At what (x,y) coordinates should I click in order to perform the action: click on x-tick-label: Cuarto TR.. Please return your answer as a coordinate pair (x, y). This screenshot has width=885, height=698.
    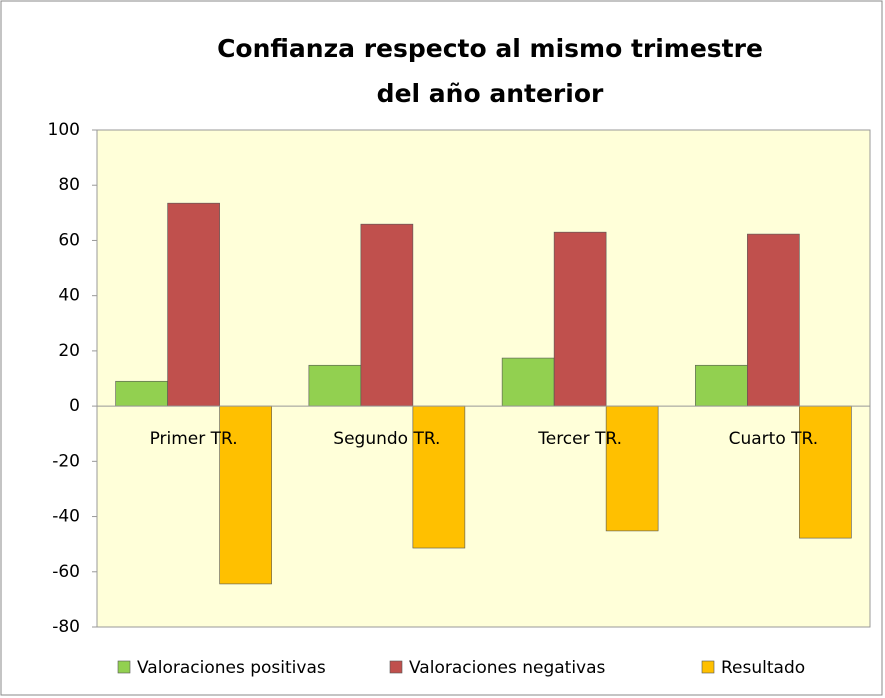
    Looking at the image, I should click on (774, 439).